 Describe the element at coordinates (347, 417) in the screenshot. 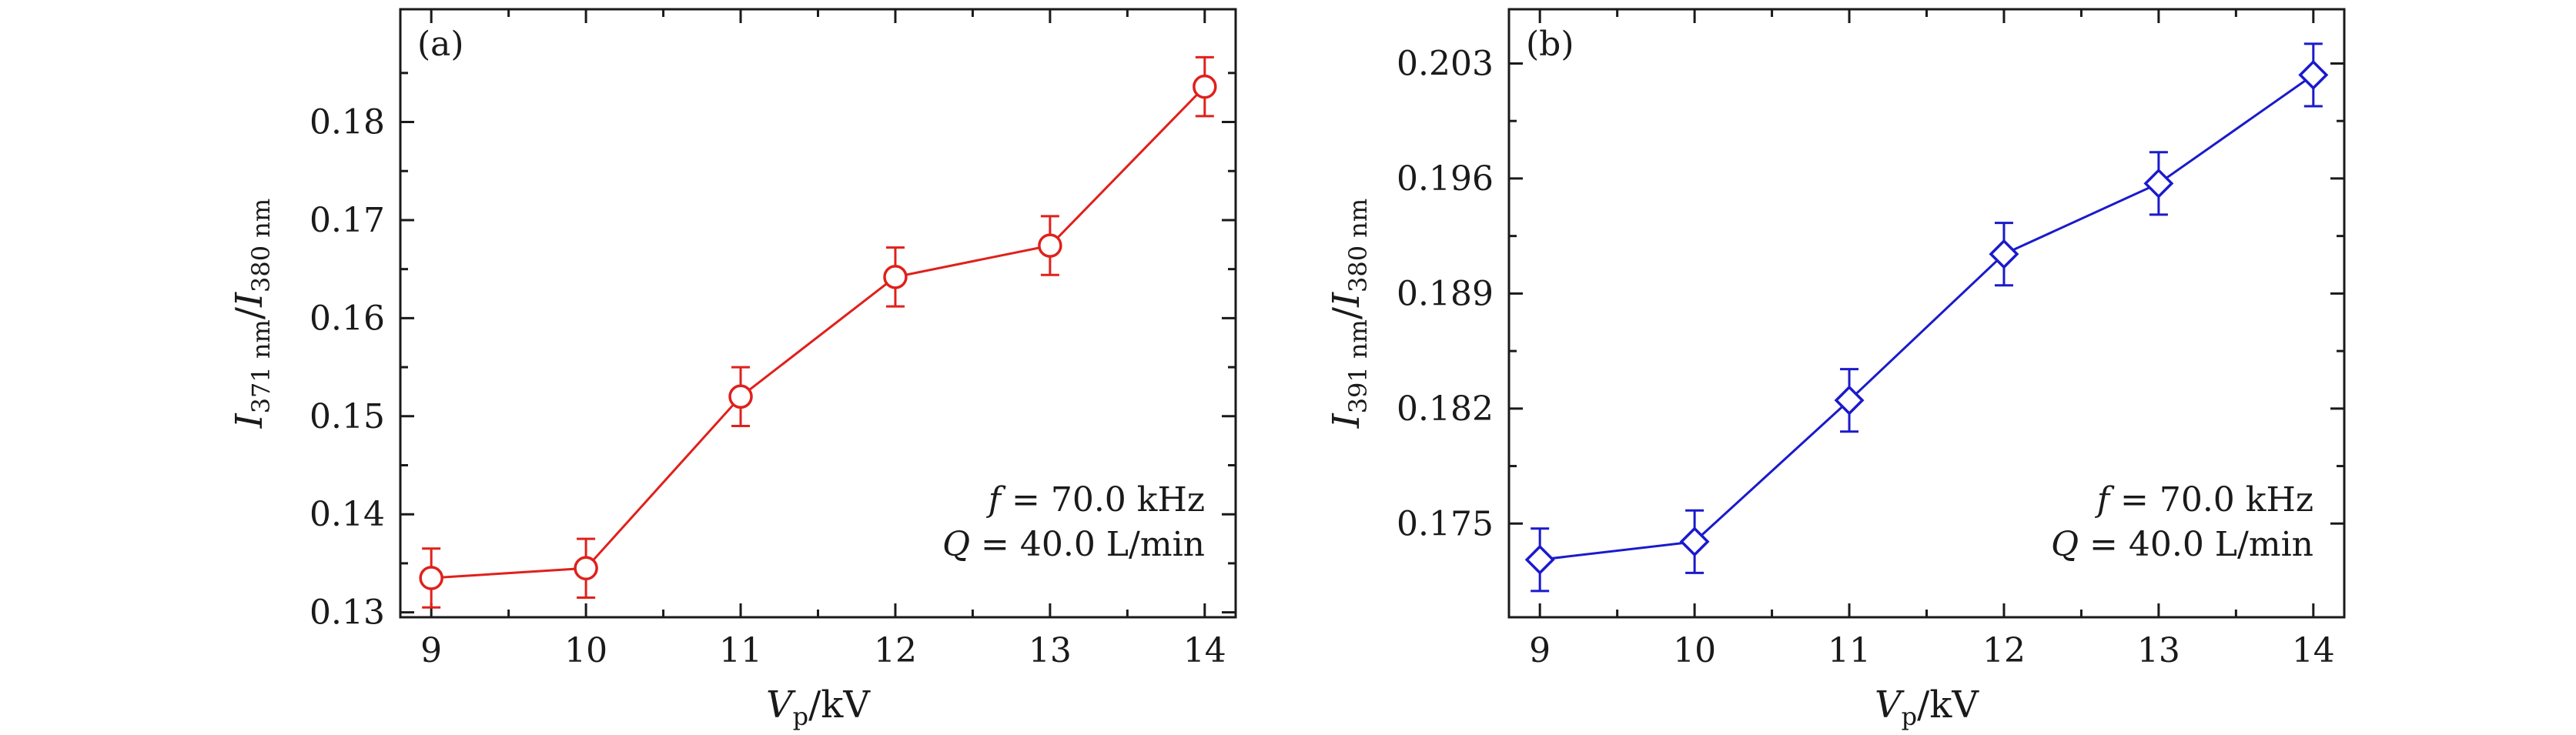

I see `panel-a-ytick-label: 0.15` at that location.